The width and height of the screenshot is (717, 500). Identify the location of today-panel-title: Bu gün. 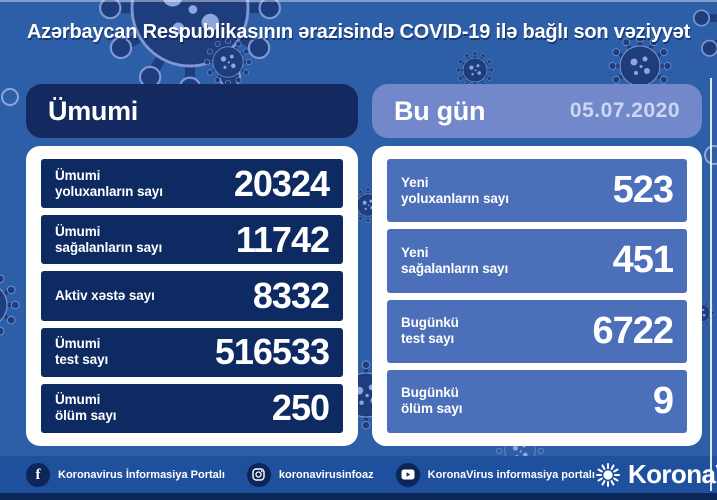
(440, 110).